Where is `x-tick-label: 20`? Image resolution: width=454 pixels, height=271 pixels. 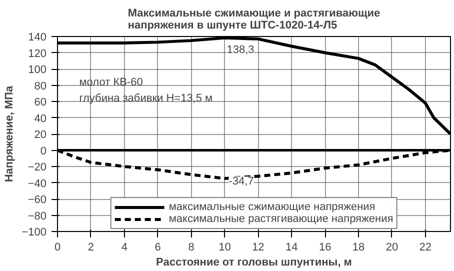 x-tick-label: 20 is located at coordinates (392, 248).